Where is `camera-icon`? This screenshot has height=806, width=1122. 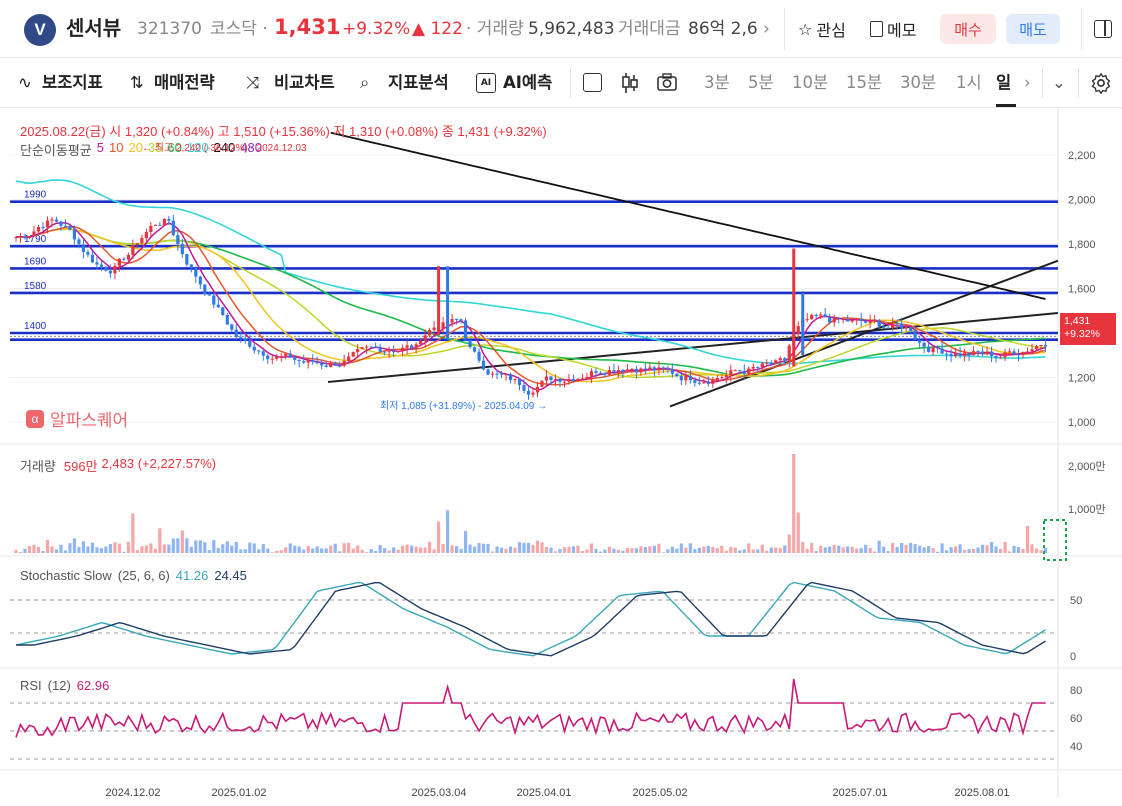 camera-icon is located at coordinates (667, 82).